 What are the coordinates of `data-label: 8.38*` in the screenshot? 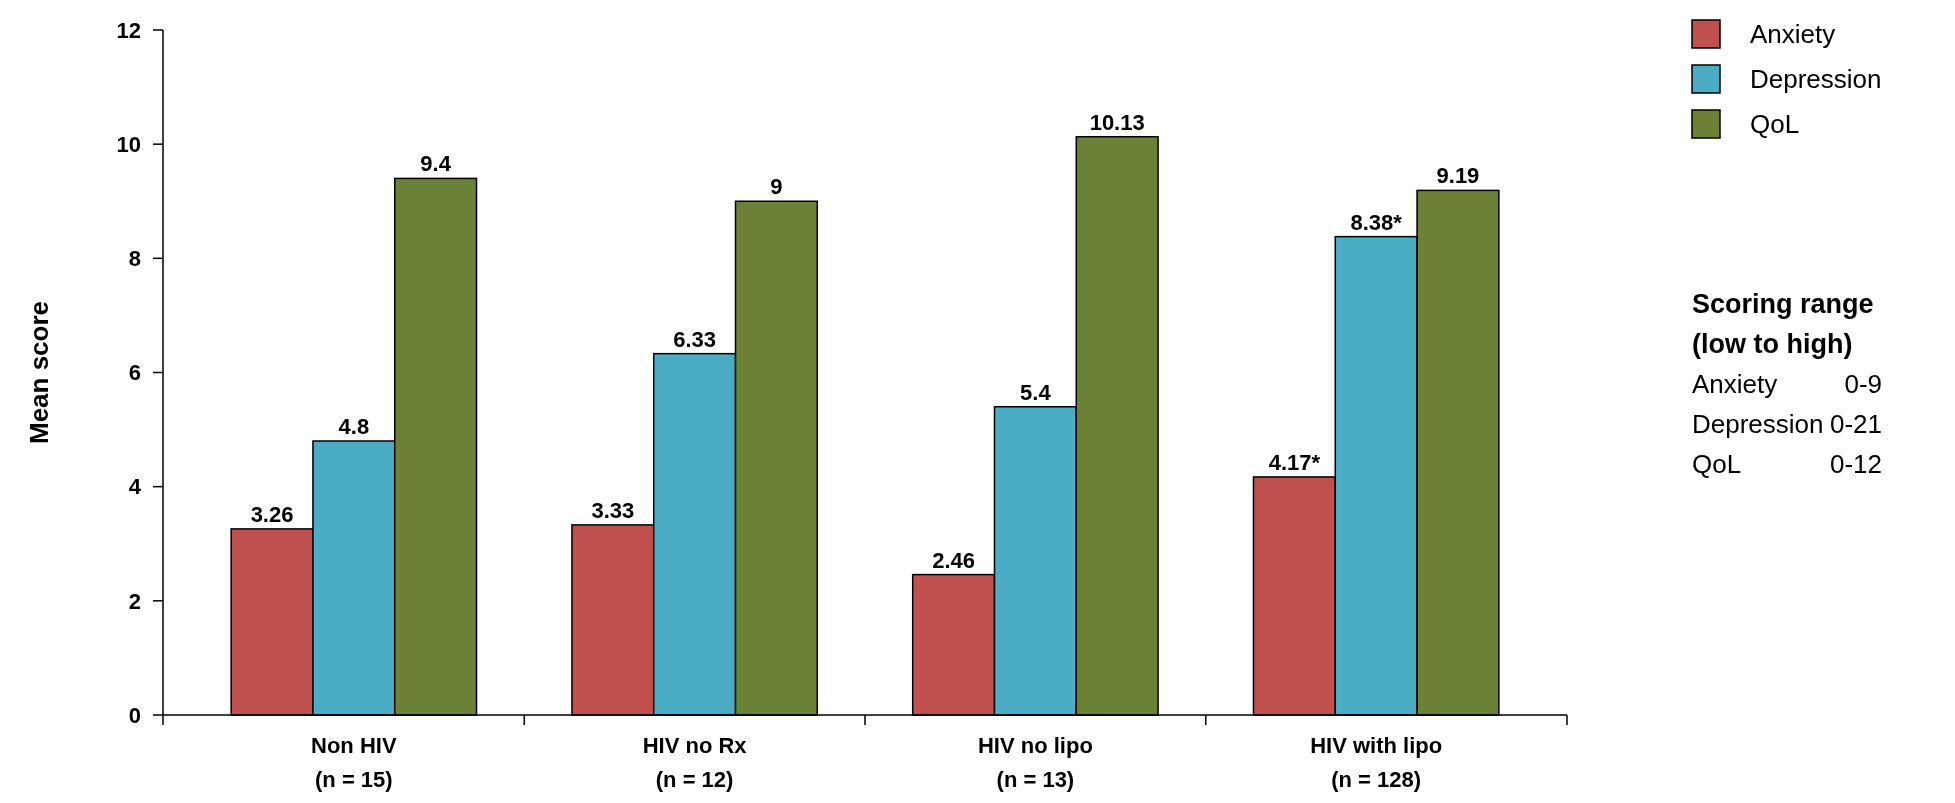 It's located at (1376, 222).